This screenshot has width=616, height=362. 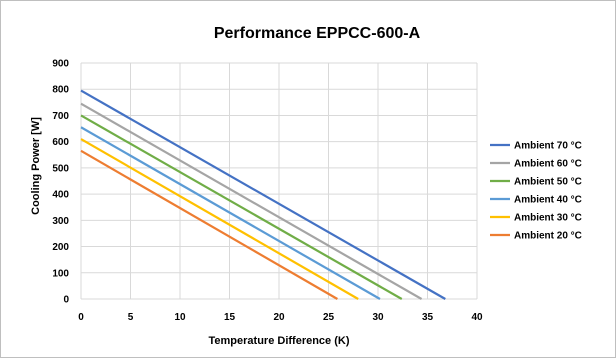 What do you see at coordinates (60, 221) in the screenshot?
I see `y-tick-label: 300` at bounding box center [60, 221].